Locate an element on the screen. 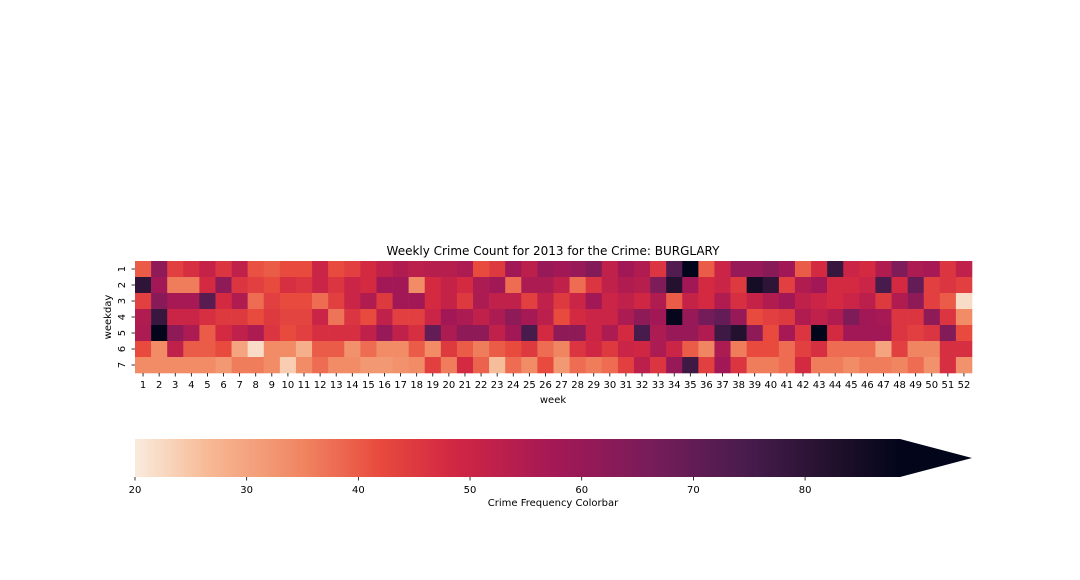 This screenshot has width=1080, height=580. x-tick-label: 33 is located at coordinates (658, 385).